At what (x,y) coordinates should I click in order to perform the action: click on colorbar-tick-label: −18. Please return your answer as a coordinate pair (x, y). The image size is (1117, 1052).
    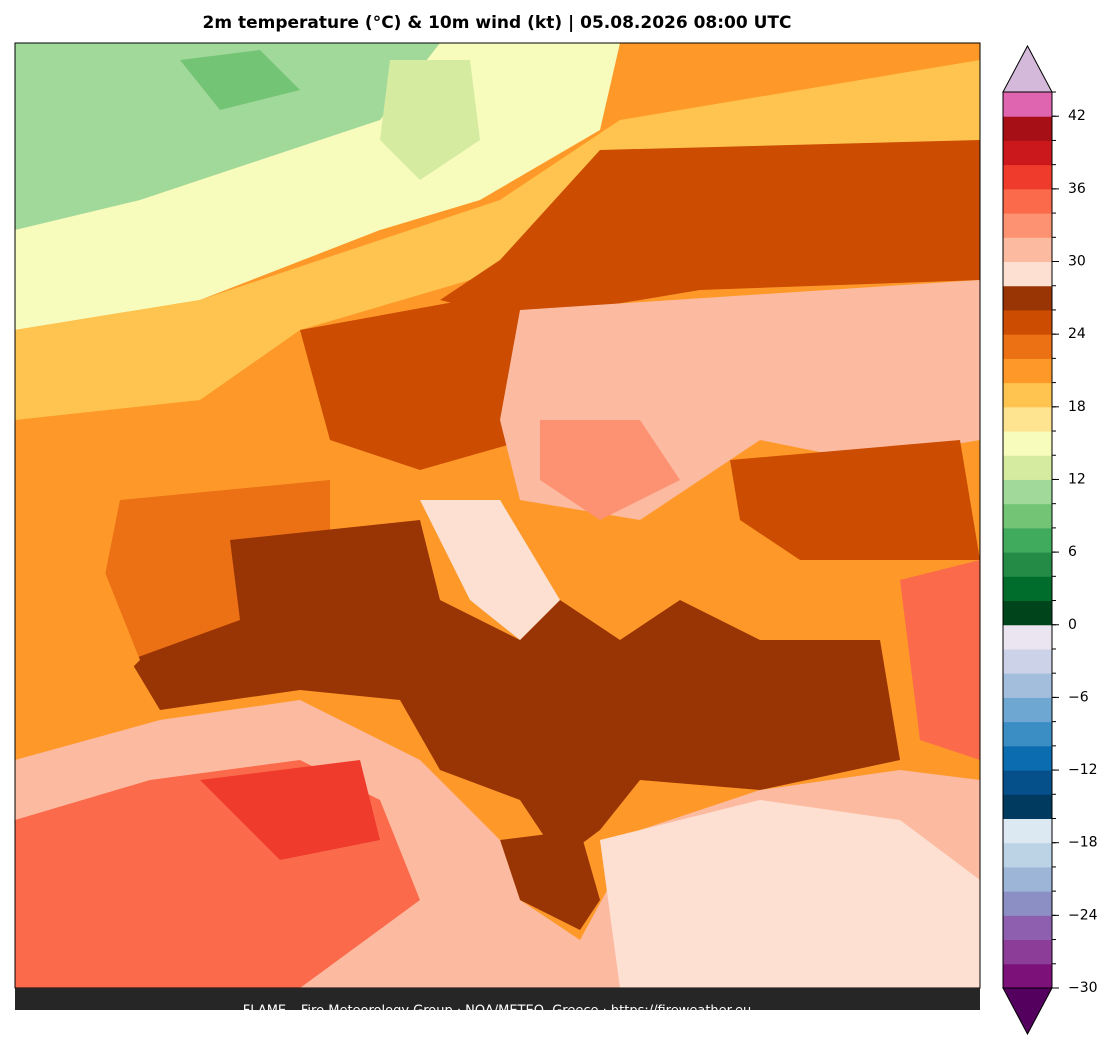
    Looking at the image, I should click on (1083, 843).